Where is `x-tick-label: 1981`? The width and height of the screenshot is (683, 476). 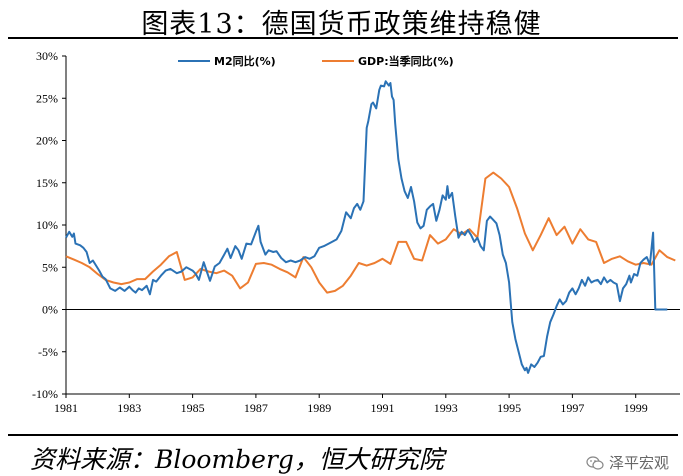 x-tick-label: 1981 is located at coordinates (66, 408).